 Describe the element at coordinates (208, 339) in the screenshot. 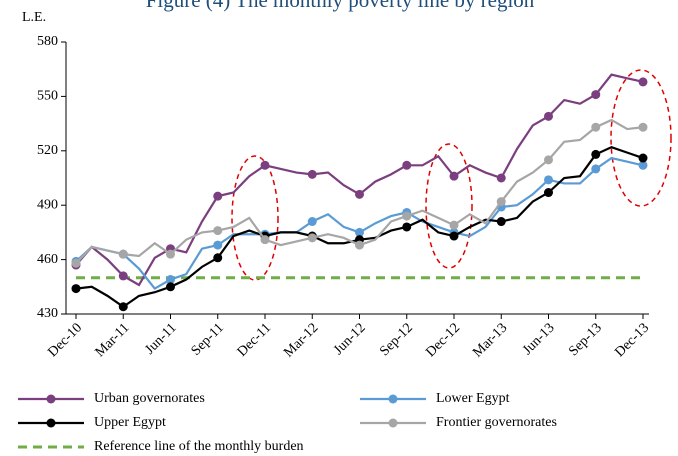

I see `x-tick-label: Sep-11` at that location.